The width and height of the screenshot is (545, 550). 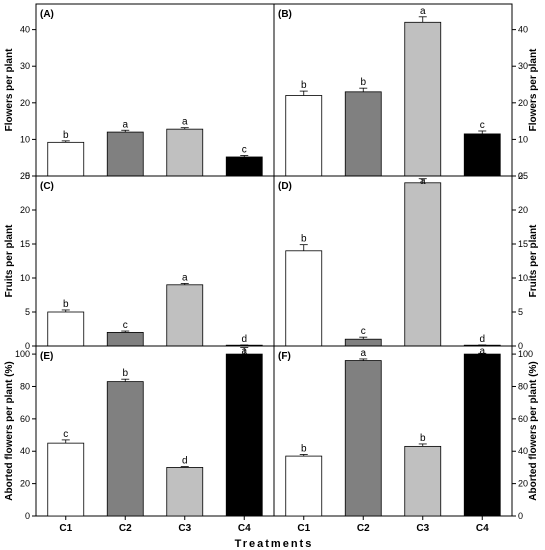 What do you see at coordinates (46, 356) in the screenshot?
I see `panel-e-label: (E)` at bounding box center [46, 356].